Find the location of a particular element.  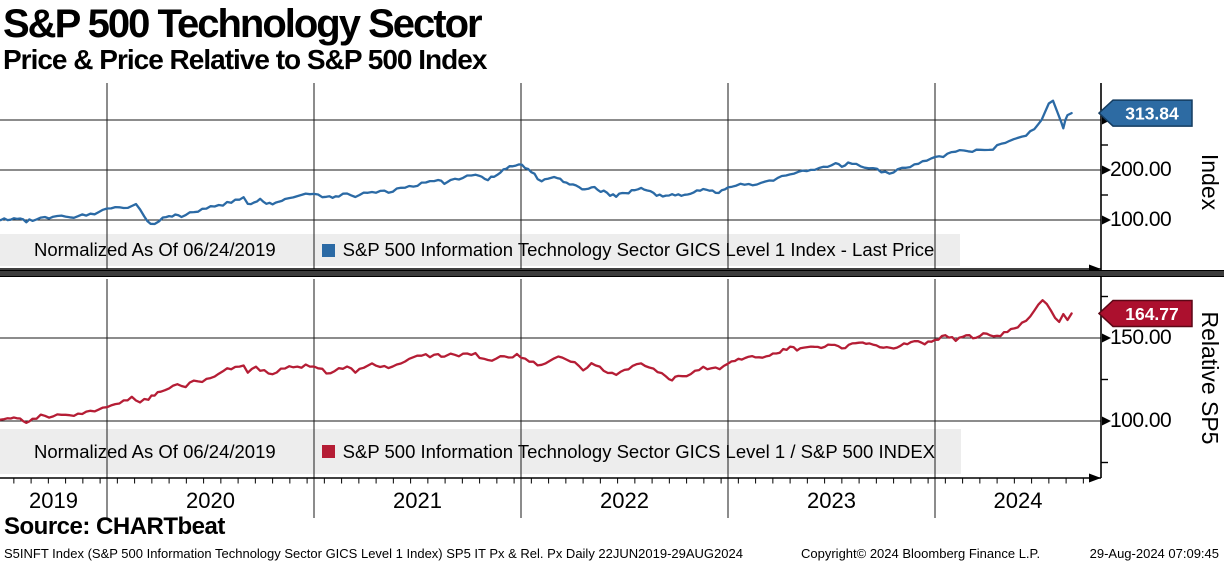

last-price-badge is located at coordinates (1145, 313).